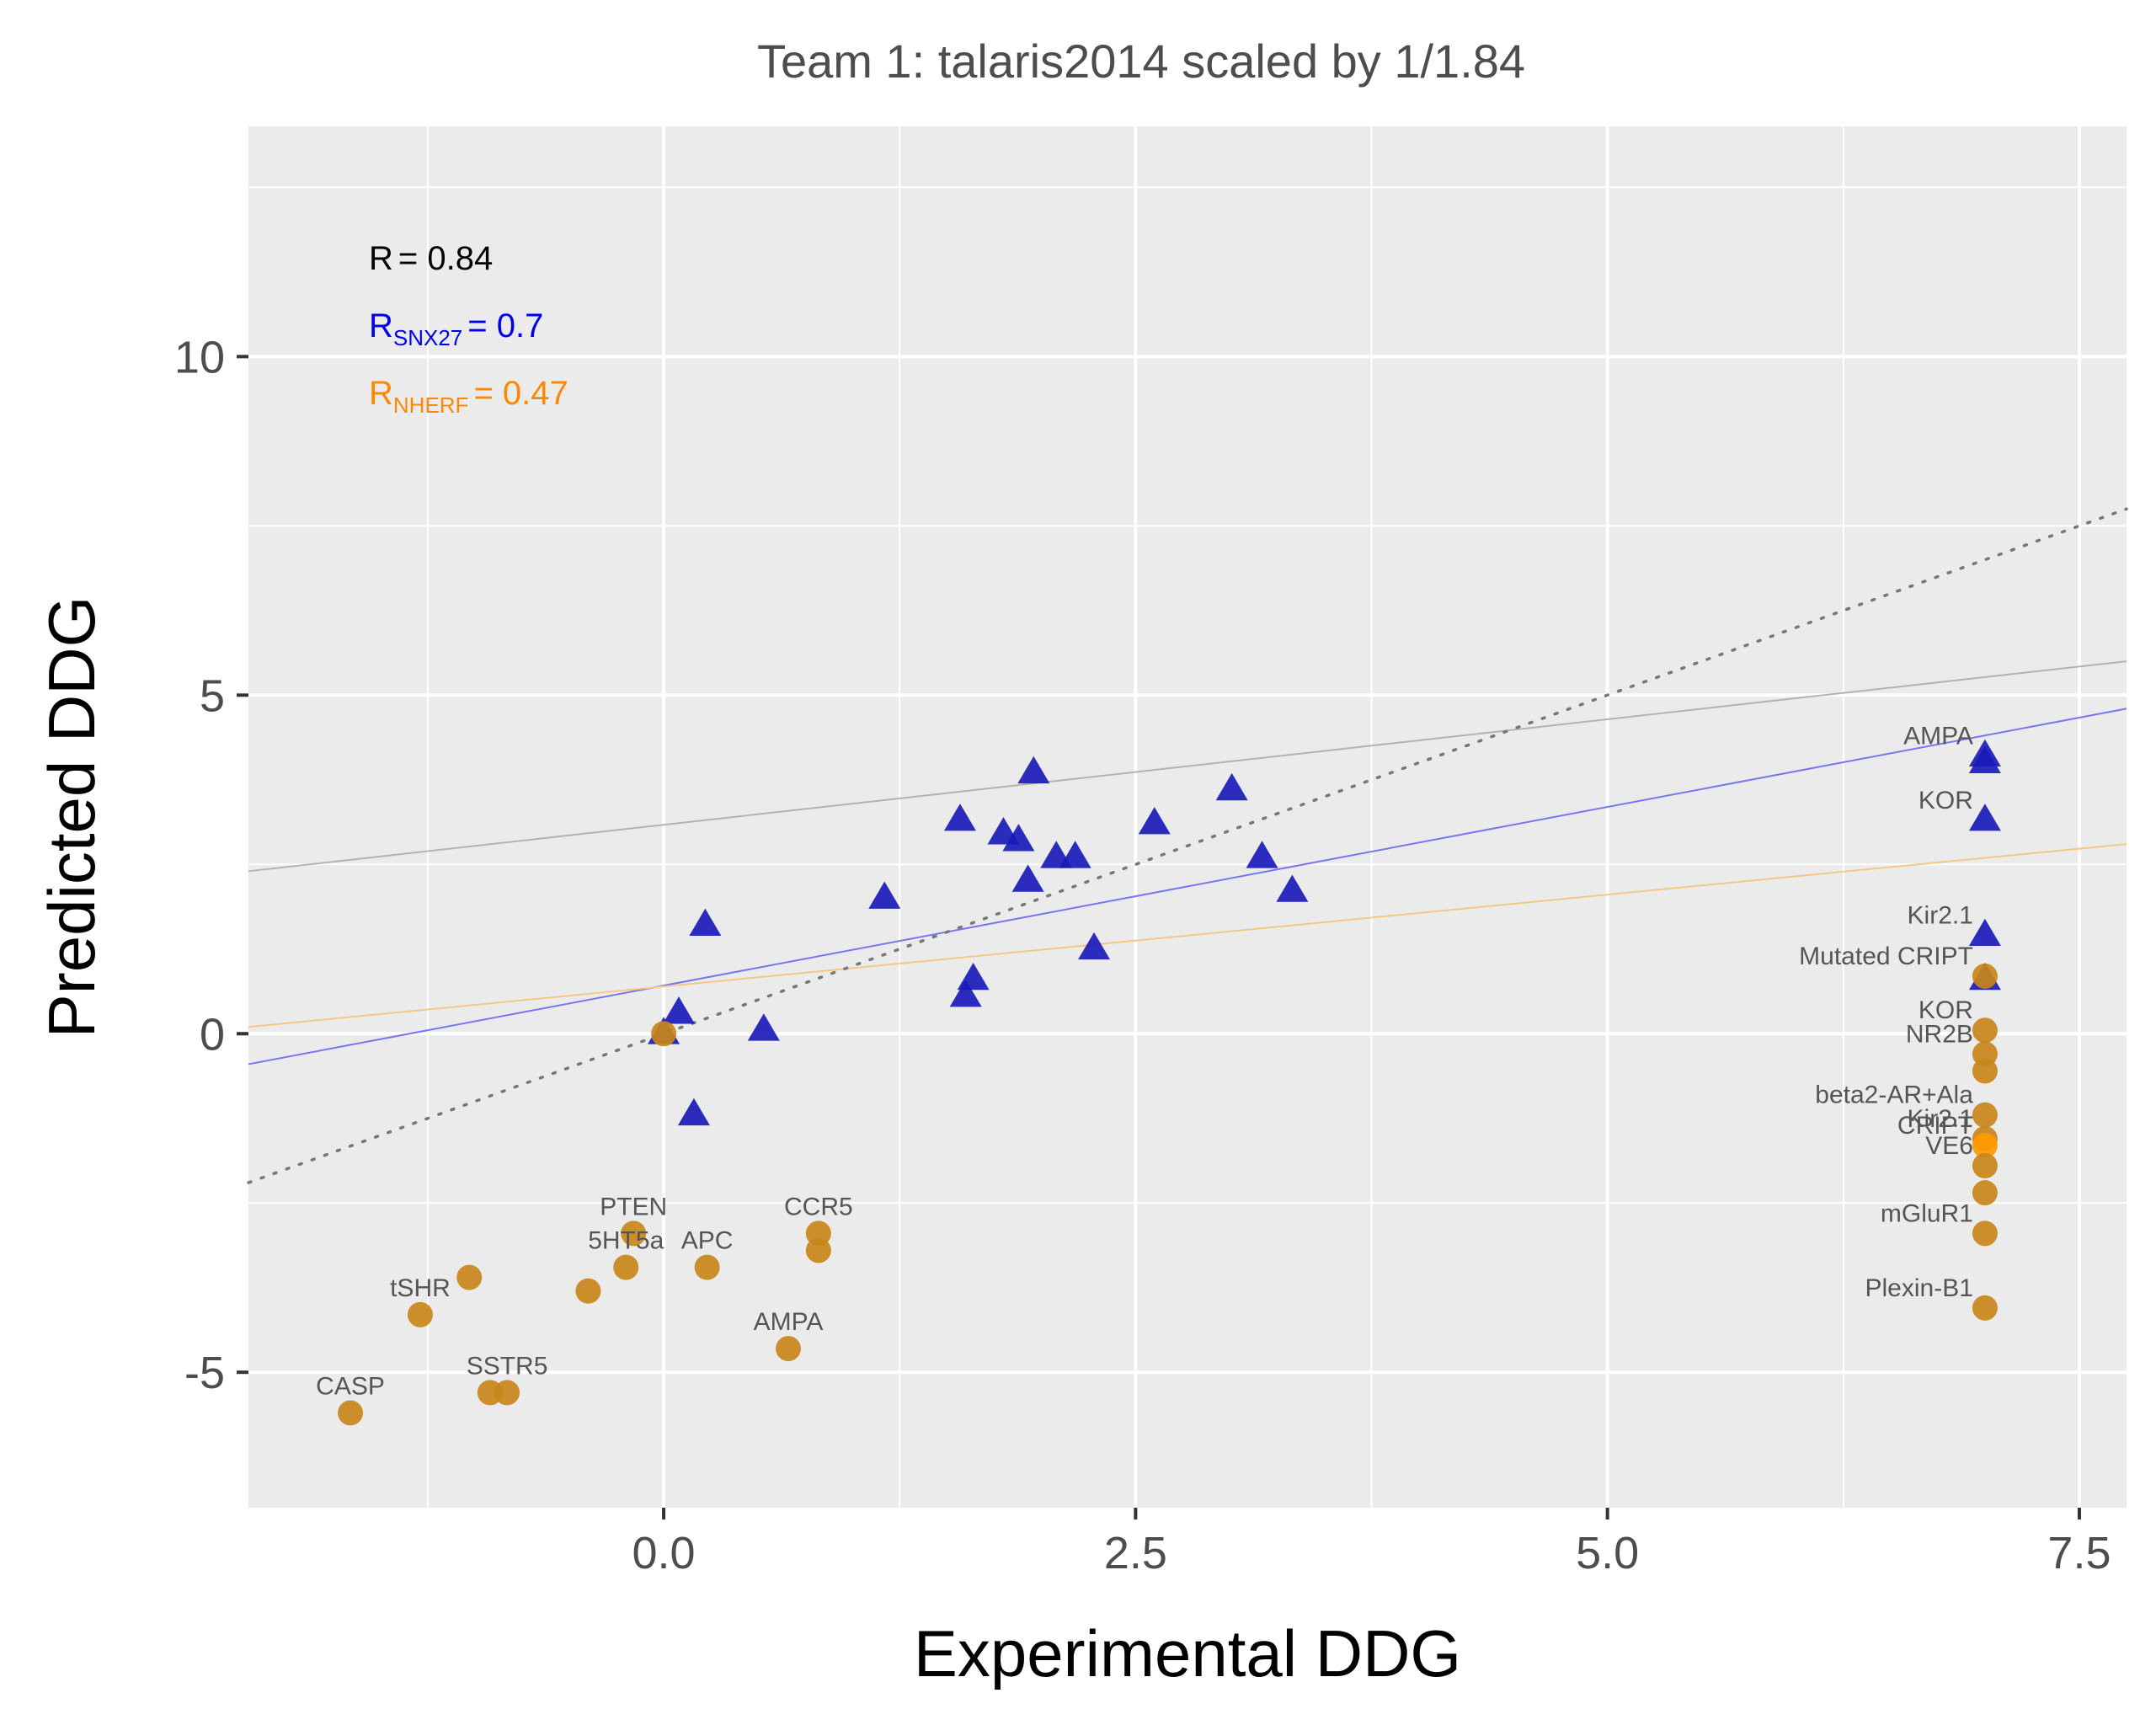  I want to click on y-axis-title: Predicted DDG, so click(72, 817).